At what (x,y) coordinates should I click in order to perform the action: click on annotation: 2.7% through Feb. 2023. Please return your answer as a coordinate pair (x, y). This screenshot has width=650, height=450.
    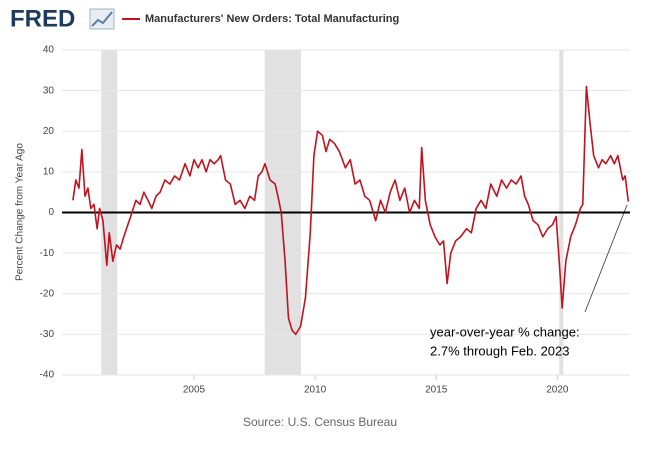
    Looking at the image, I should click on (500, 350).